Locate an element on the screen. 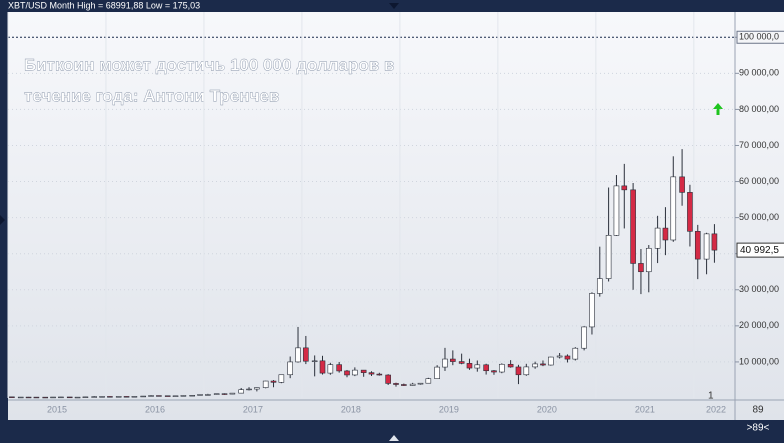  y-tick-label: 90 000,00 is located at coordinates (759, 73).